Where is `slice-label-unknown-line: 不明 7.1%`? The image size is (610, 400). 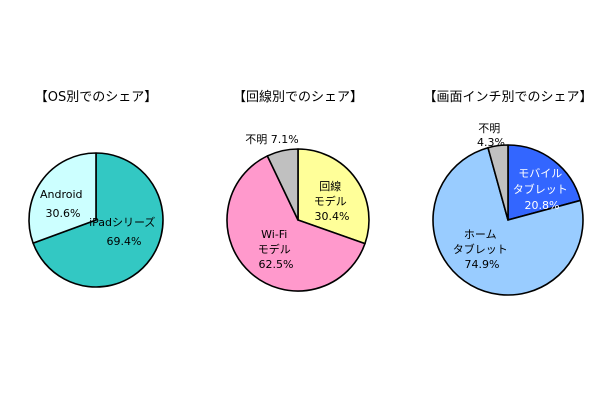 slice-label-unknown-line: 不明 7.1% is located at coordinates (271, 139).